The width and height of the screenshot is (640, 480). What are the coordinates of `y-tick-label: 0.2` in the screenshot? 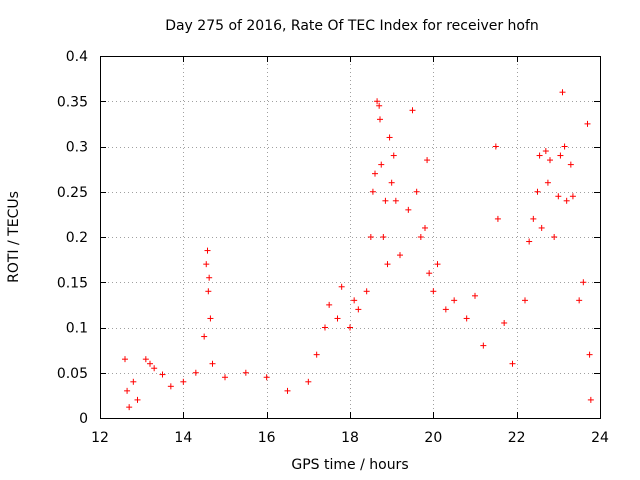 It's located at (77, 238).